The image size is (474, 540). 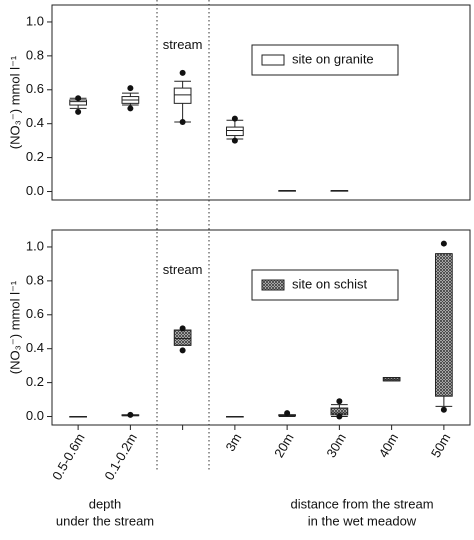 I want to click on x-tick-label: 30m, so click(x=336, y=445).